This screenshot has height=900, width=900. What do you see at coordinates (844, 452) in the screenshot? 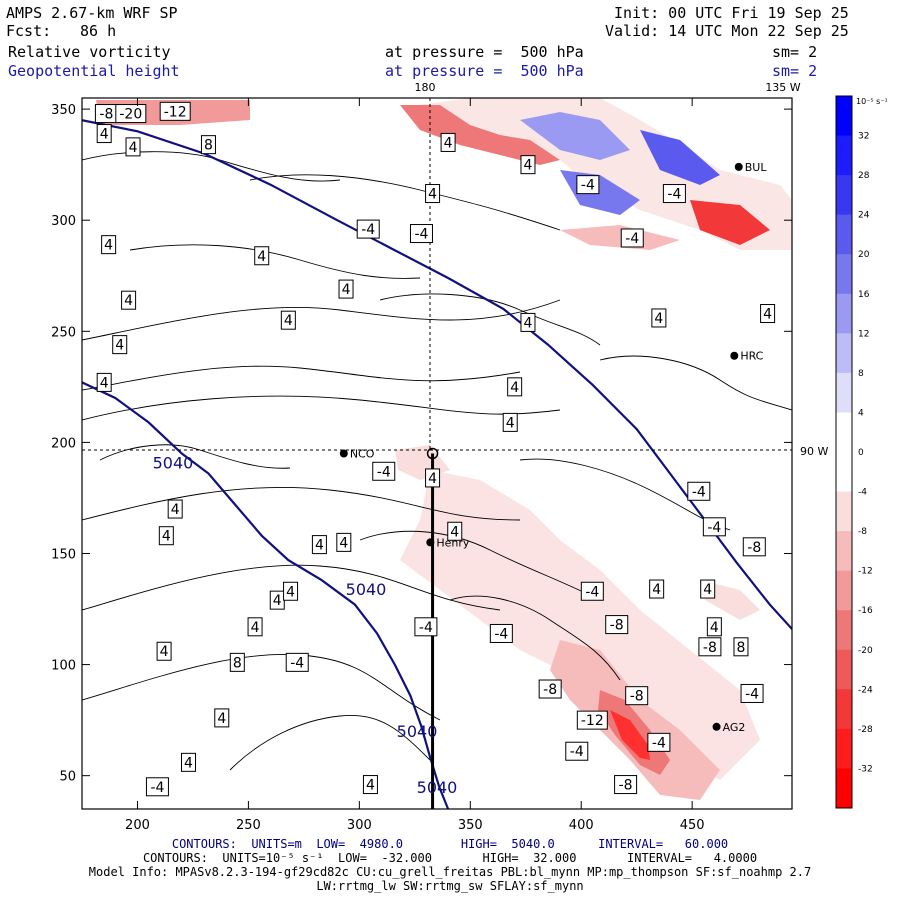
I see `colorbar-frame` at bounding box center [844, 452].